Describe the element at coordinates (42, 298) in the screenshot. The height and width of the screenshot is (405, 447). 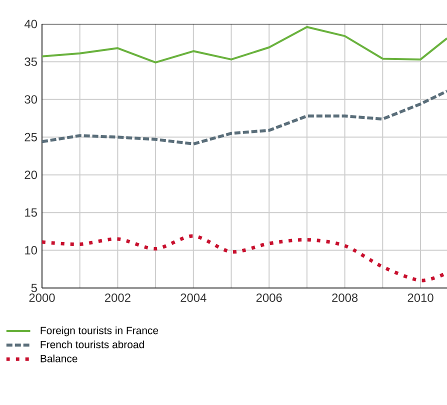
I see `x-tick-label: 2000` at that location.